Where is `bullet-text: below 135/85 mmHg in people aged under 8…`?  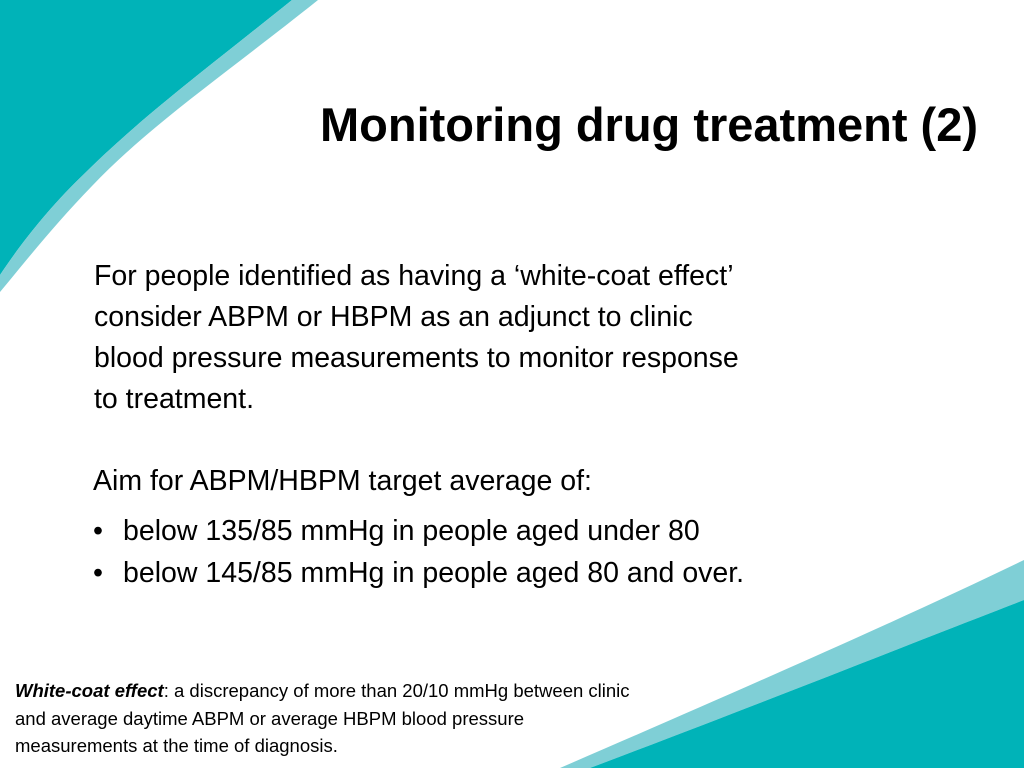
bullet-text: below 135/85 mmHg in people aged under 8… is located at coordinates (411, 531).